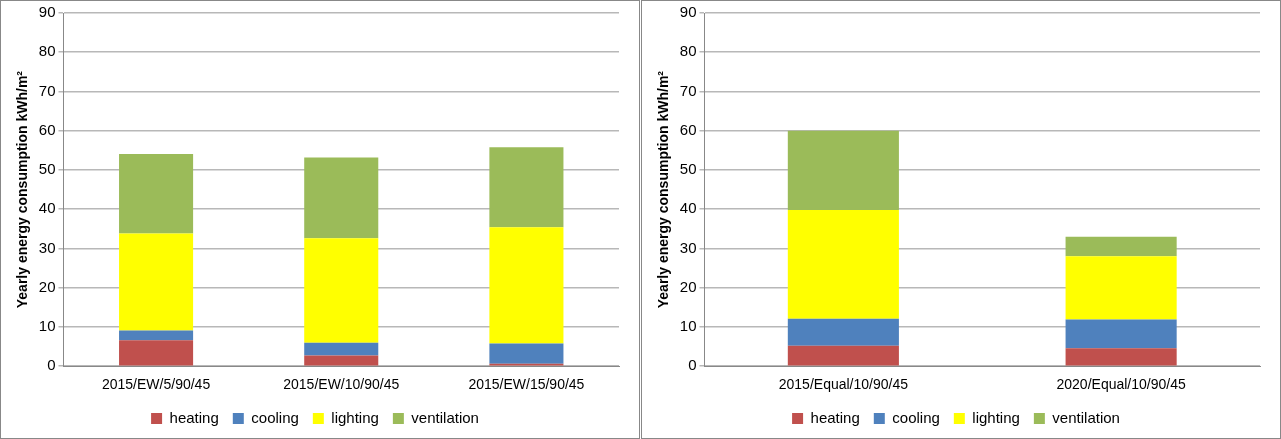 The width and height of the screenshot is (1281, 439). I want to click on x-tick-label: 2020/Equal/10/90/45, so click(1121, 384).